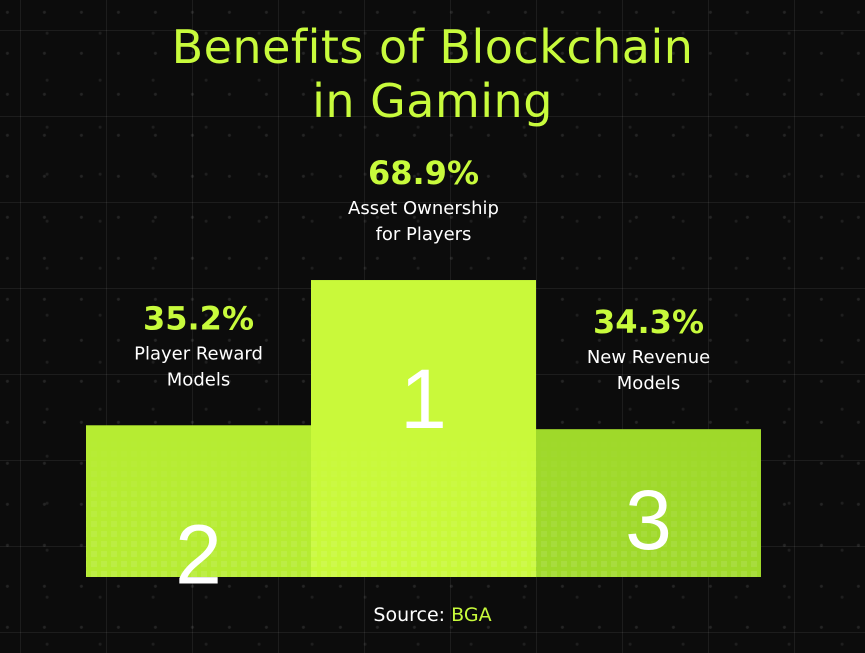 The image size is (865, 653). I want to click on category-label-line-1: Player Reward, so click(198, 353).